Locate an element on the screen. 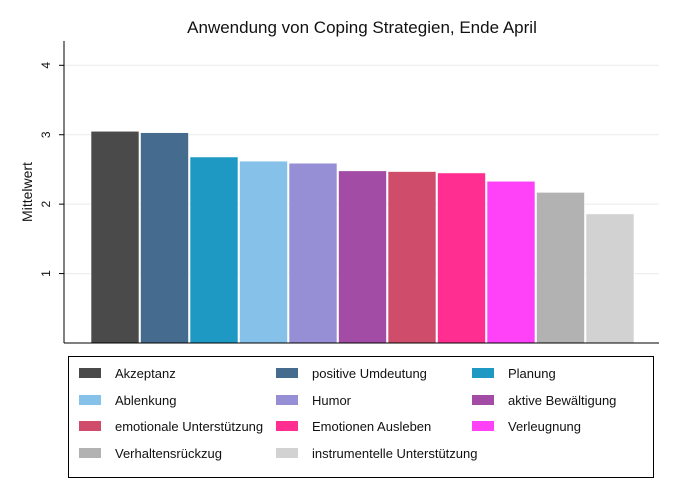 The image size is (675, 487). legend-item: instrumentelle Unterstützung is located at coordinates (377, 453).